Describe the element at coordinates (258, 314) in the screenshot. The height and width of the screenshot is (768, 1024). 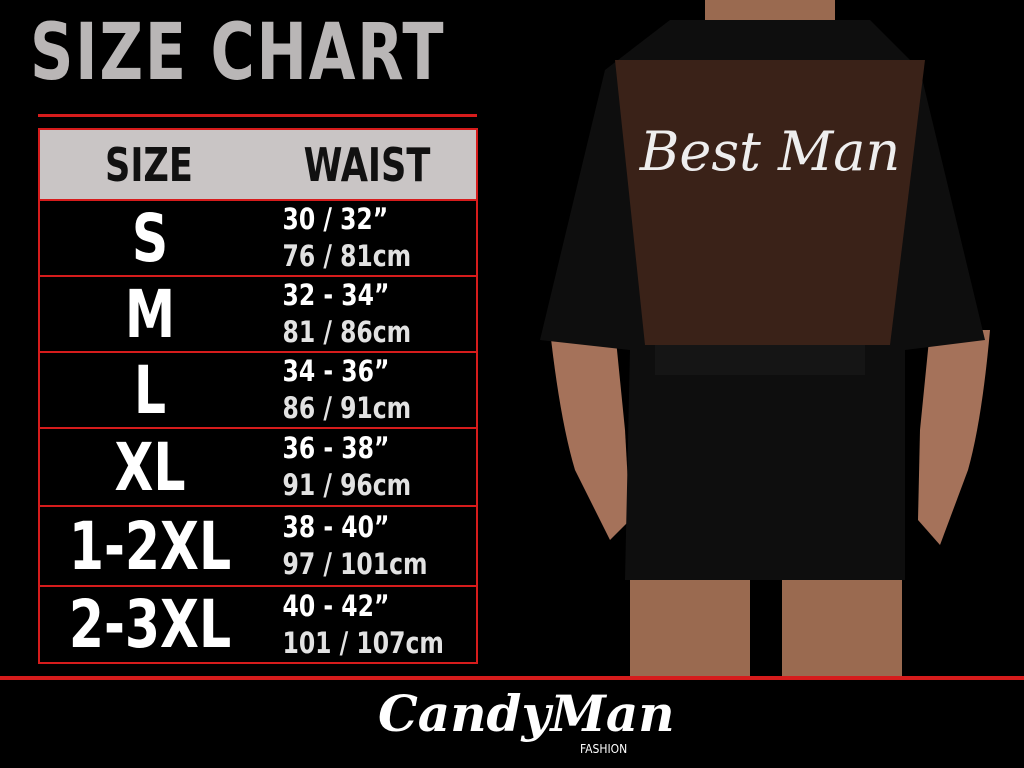
I see `table-row: M 32 - 34” 81 / 86cm` at that location.